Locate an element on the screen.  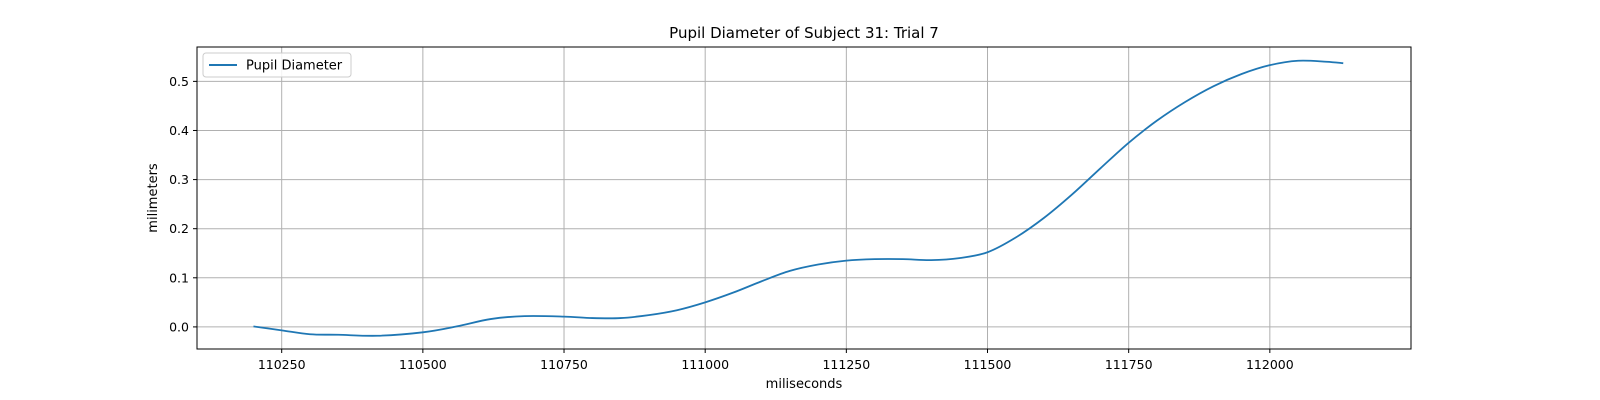
legend-label-pupil-diameter: Pupil Diameter is located at coordinates (294, 66).